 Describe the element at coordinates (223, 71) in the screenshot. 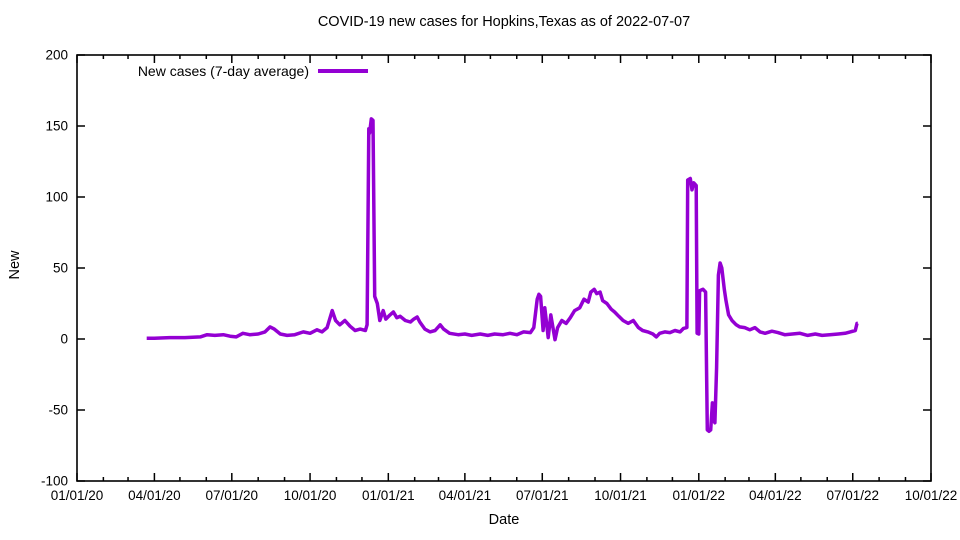

I see `legend-label: New cases (7-day average)` at that location.